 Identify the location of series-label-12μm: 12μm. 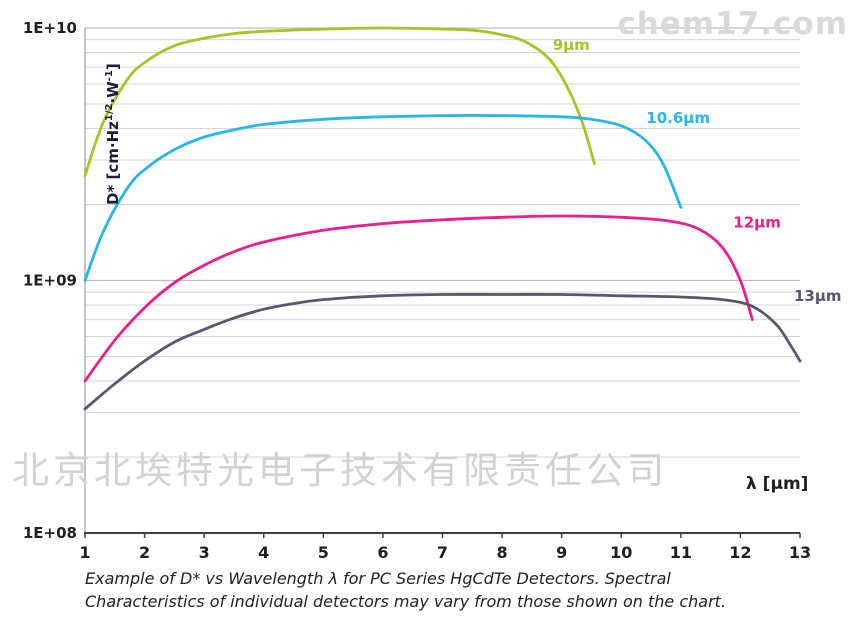
(757, 223).